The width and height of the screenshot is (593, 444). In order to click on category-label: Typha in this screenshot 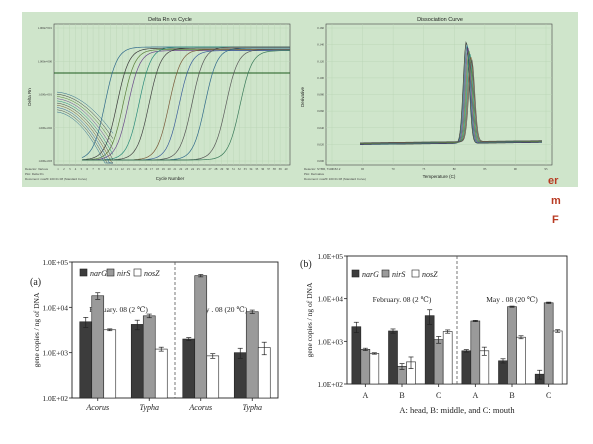, I will do `click(149, 407)`.